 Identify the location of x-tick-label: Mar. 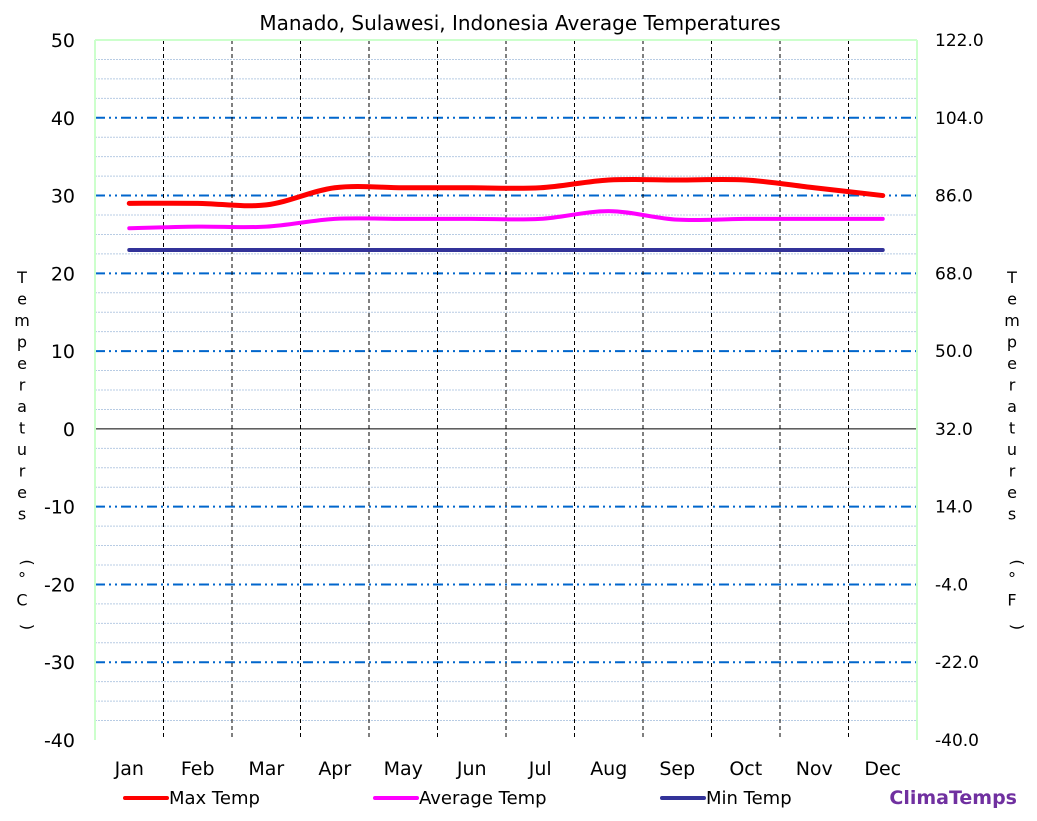
(266, 769).